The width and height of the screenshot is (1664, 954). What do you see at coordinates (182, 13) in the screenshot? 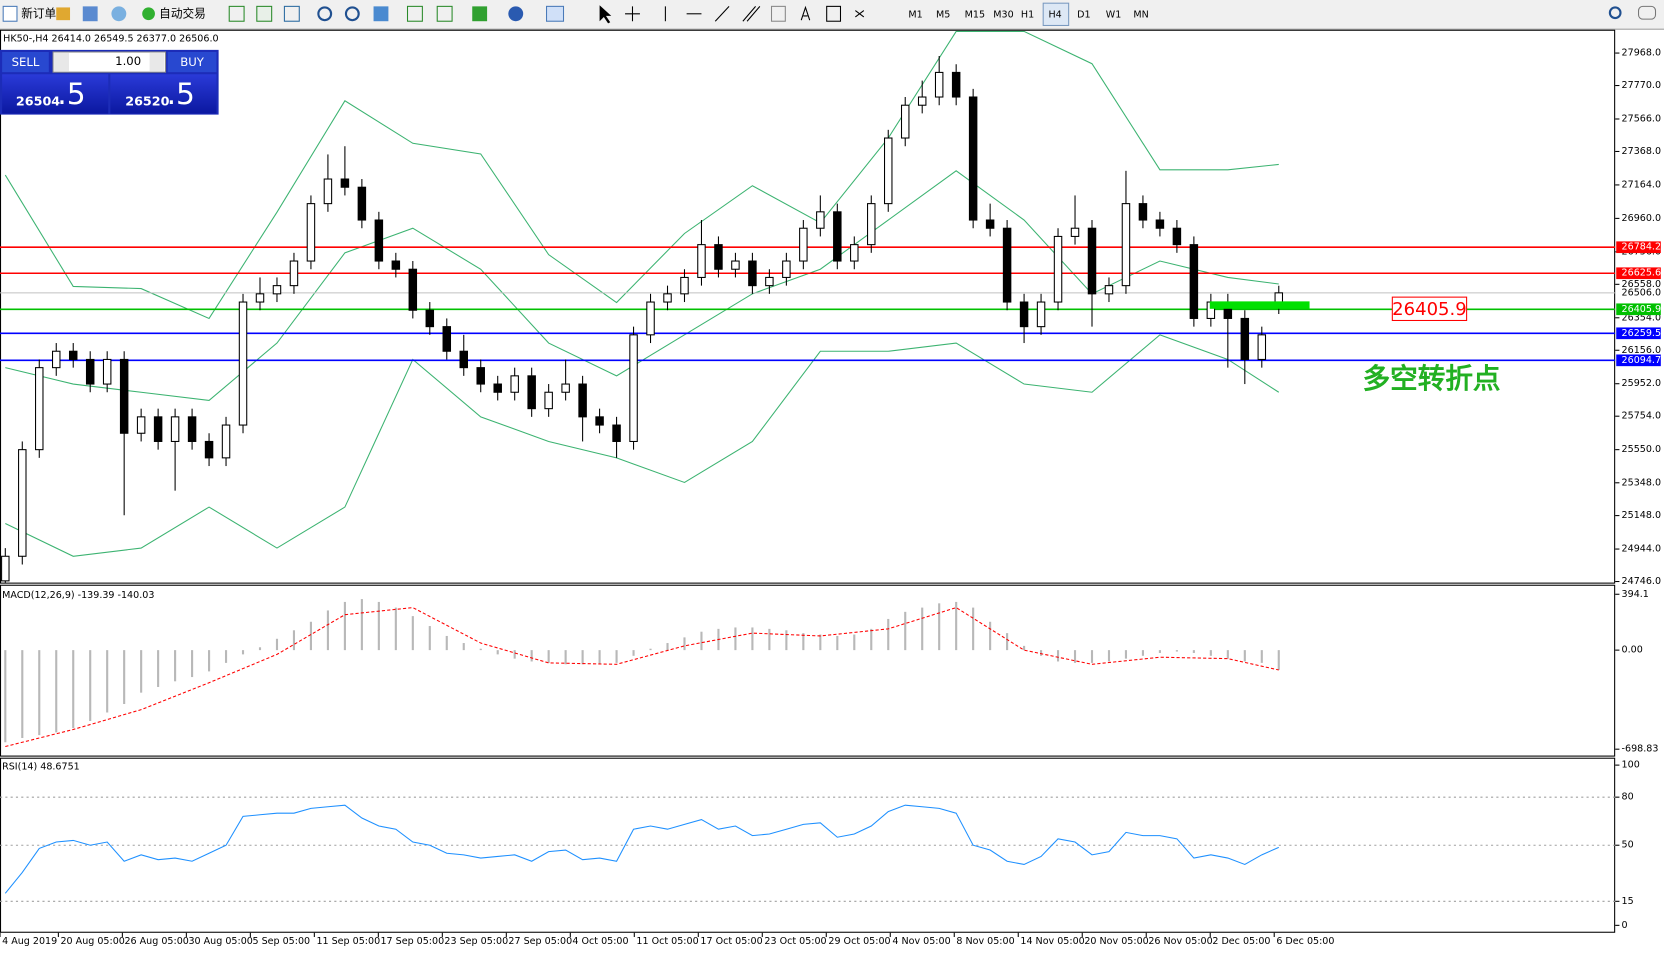
I see `auto-trade-button: 自动交易` at bounding box center [182, 13].